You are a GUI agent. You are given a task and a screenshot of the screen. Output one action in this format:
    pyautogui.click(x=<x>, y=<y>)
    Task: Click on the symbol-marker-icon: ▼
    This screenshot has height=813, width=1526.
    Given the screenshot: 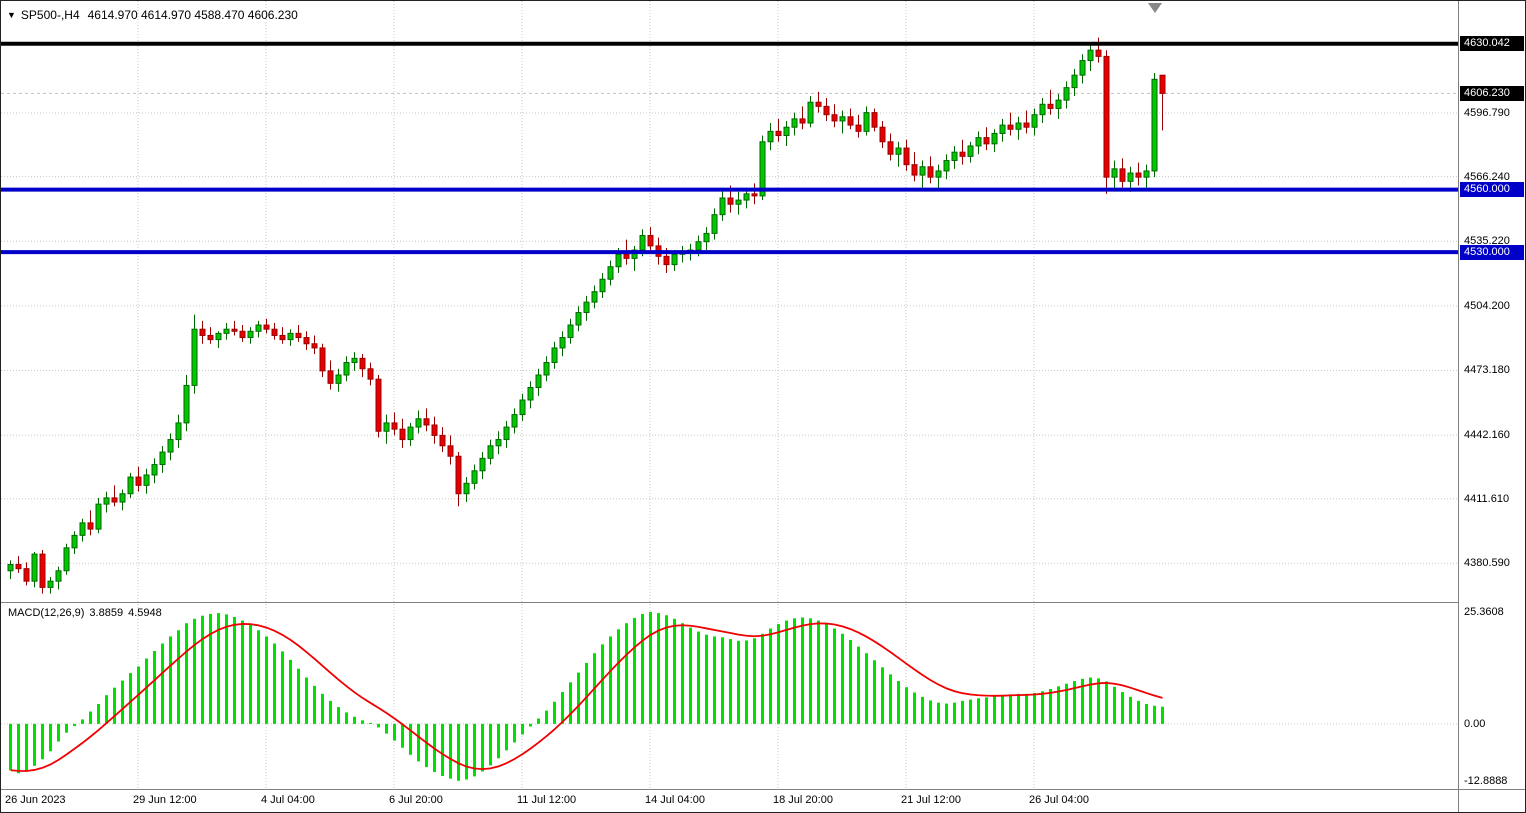 What is the action you would take?
    pyautogui.click(x=11, y=15)
    